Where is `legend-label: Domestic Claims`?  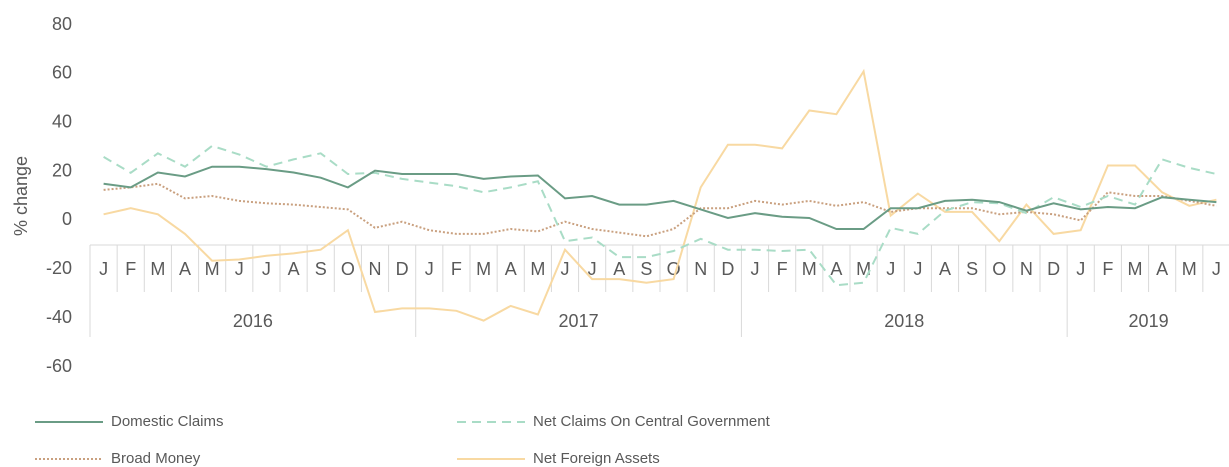 legend-label: Domestic Claims is located at coordinates (167, 421).